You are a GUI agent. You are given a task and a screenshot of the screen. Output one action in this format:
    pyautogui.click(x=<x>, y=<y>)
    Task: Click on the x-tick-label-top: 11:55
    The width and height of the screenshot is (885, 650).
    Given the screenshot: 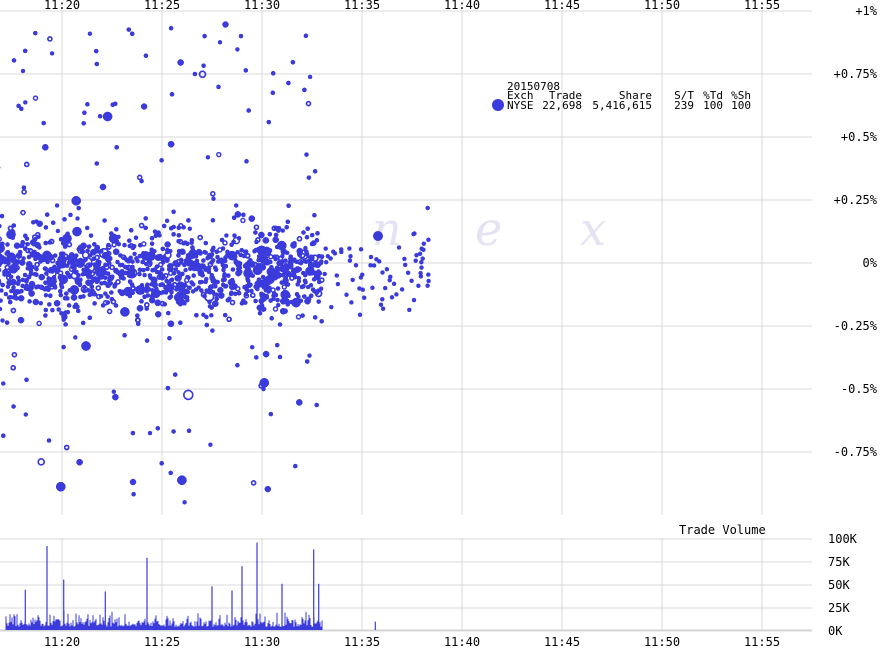 What is the action you would take?
    pyautogui.click(x=762, y=6)
    